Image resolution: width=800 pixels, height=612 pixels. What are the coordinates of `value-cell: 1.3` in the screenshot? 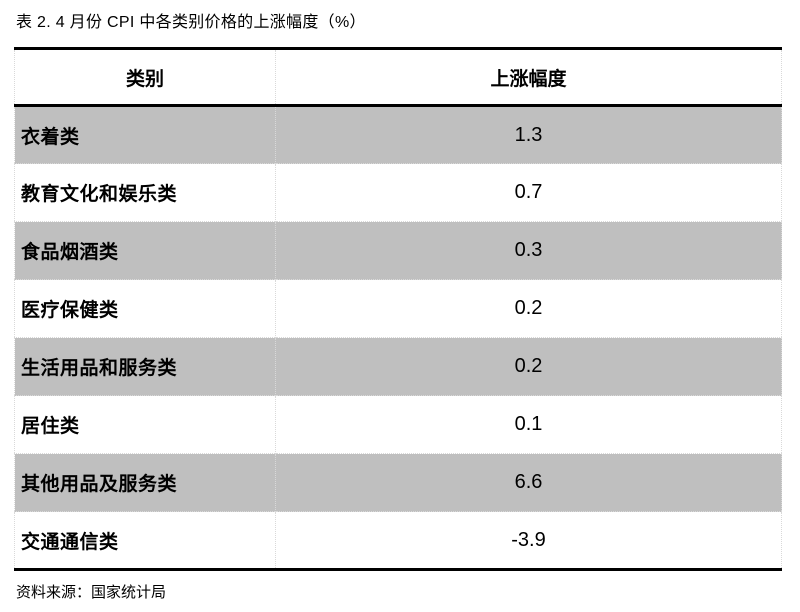 It's located at (528, 134).